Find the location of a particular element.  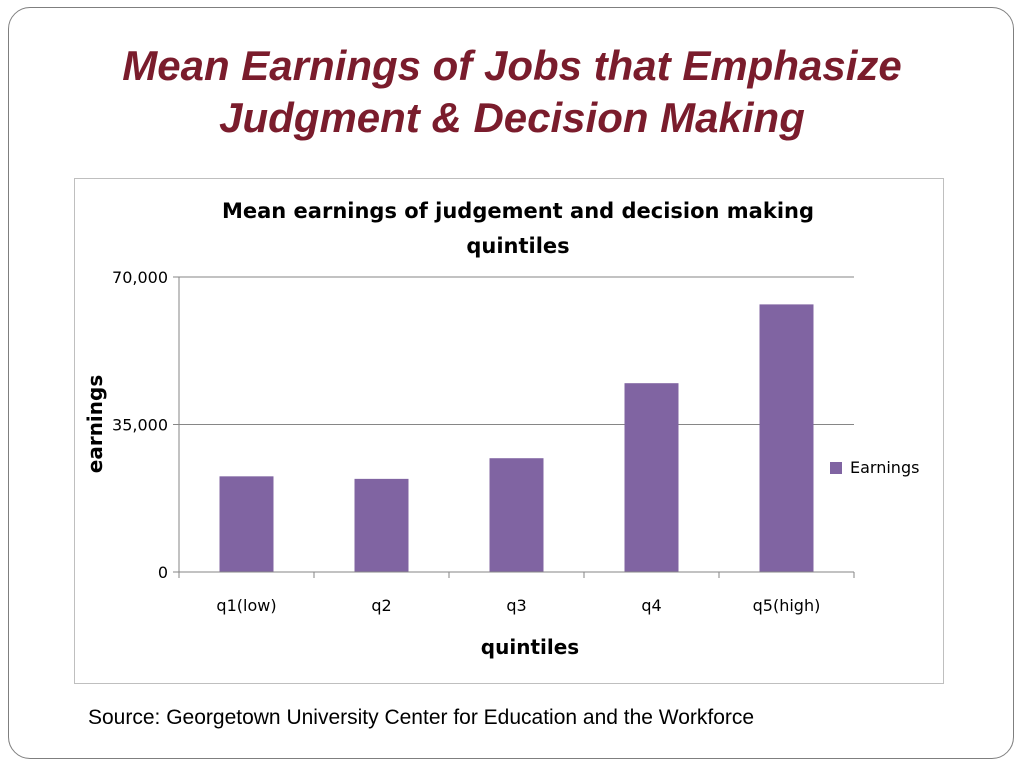

y-axis-title: earnings is located at coordinates (95, 424).